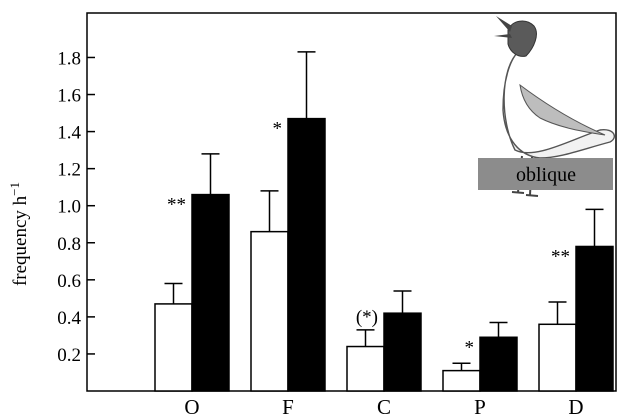  Describe the element at coordinates (19, 234) in the screenshot. I see `y-axis-label: frequency h−1` at that location.